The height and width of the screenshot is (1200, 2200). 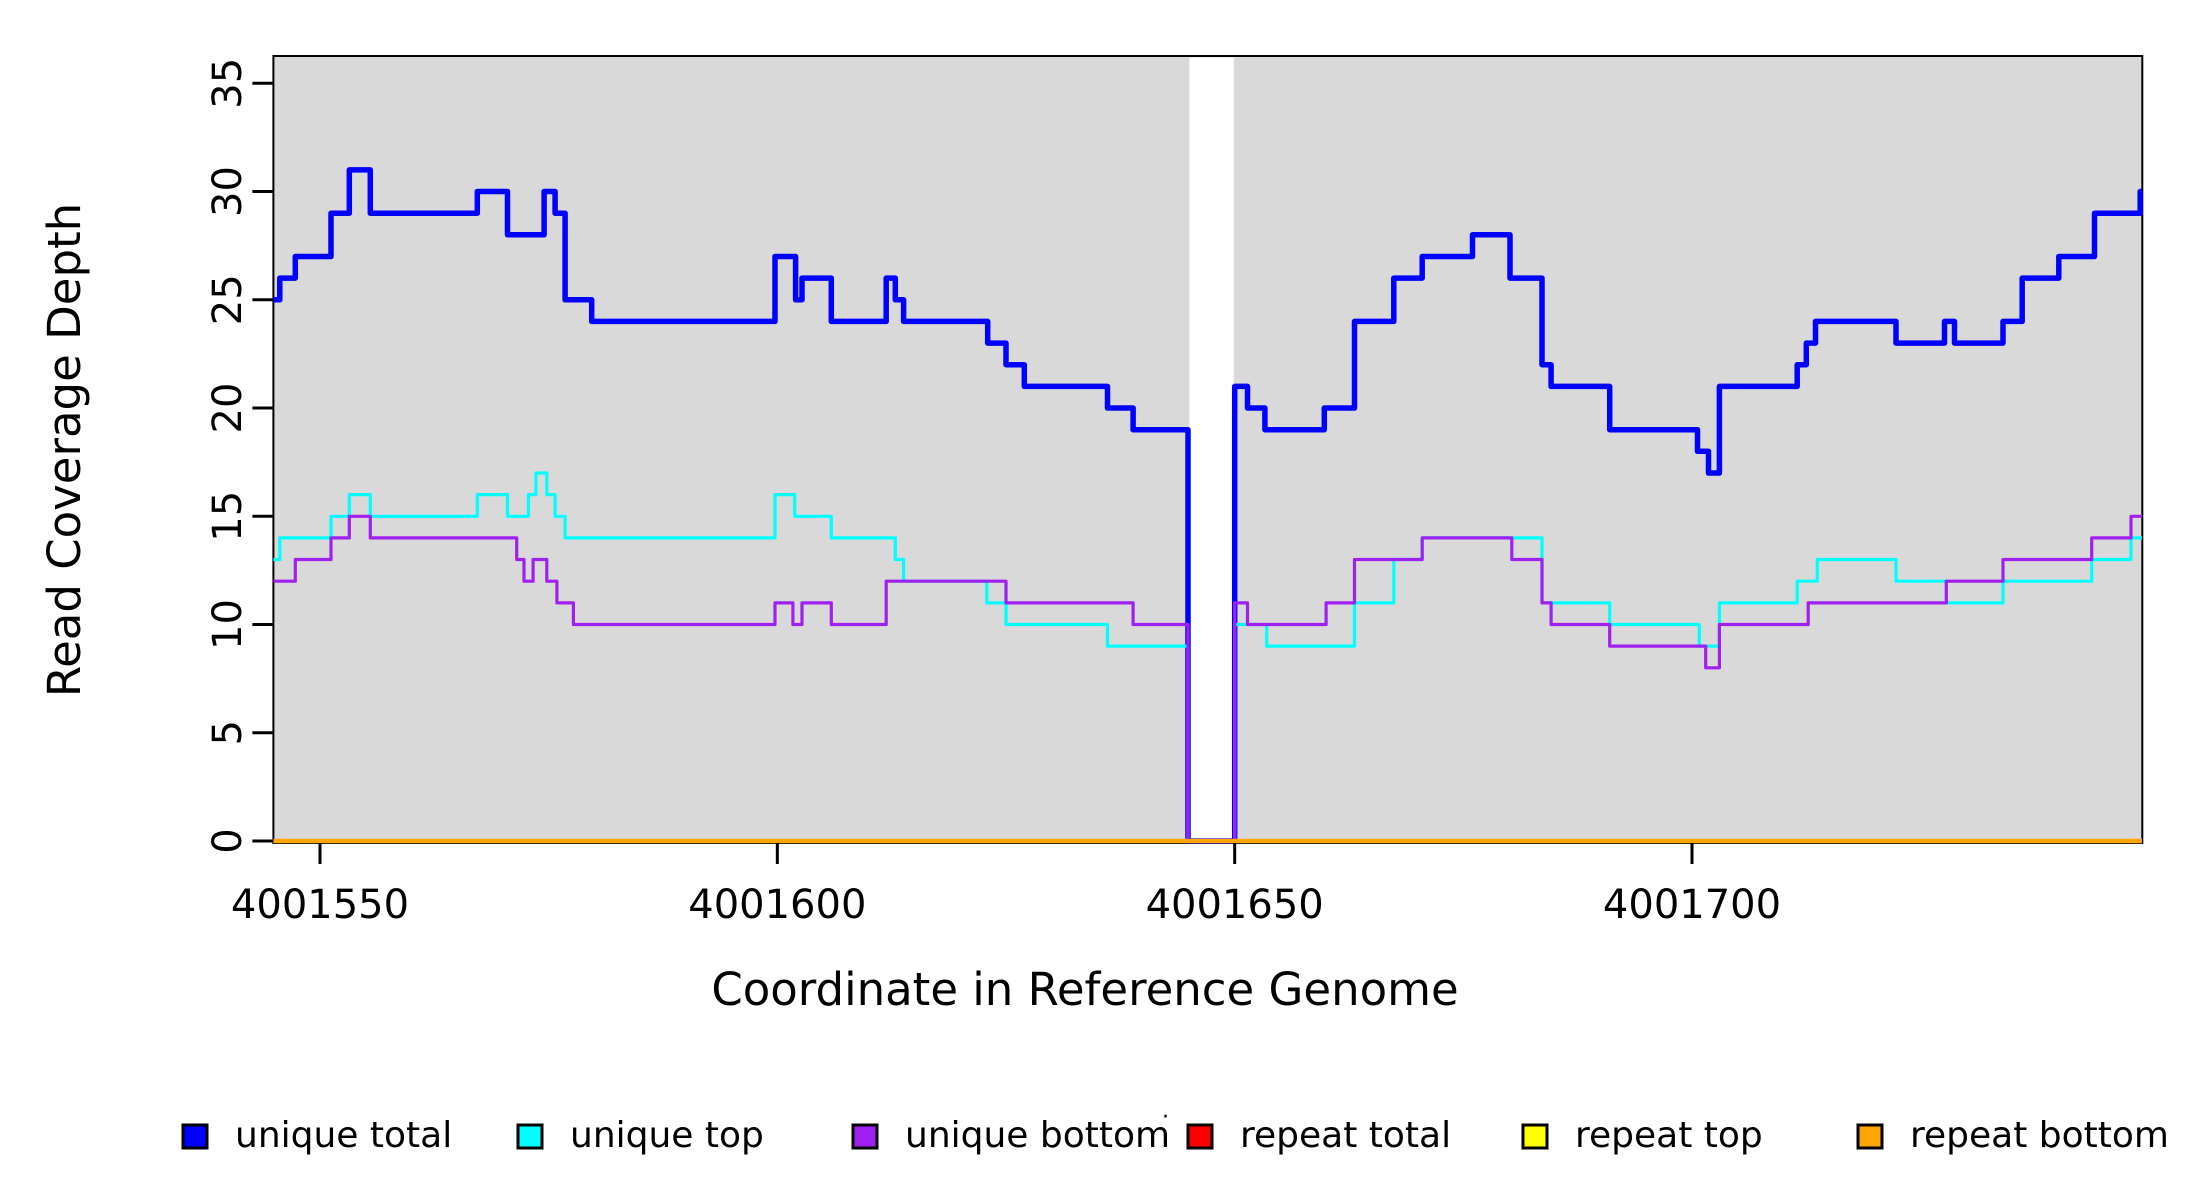 What do you see at coordinates (1165, 1117) in the screenshot?
I see `legend-stray-mark: ·` at bounding box center [1165, 1117].